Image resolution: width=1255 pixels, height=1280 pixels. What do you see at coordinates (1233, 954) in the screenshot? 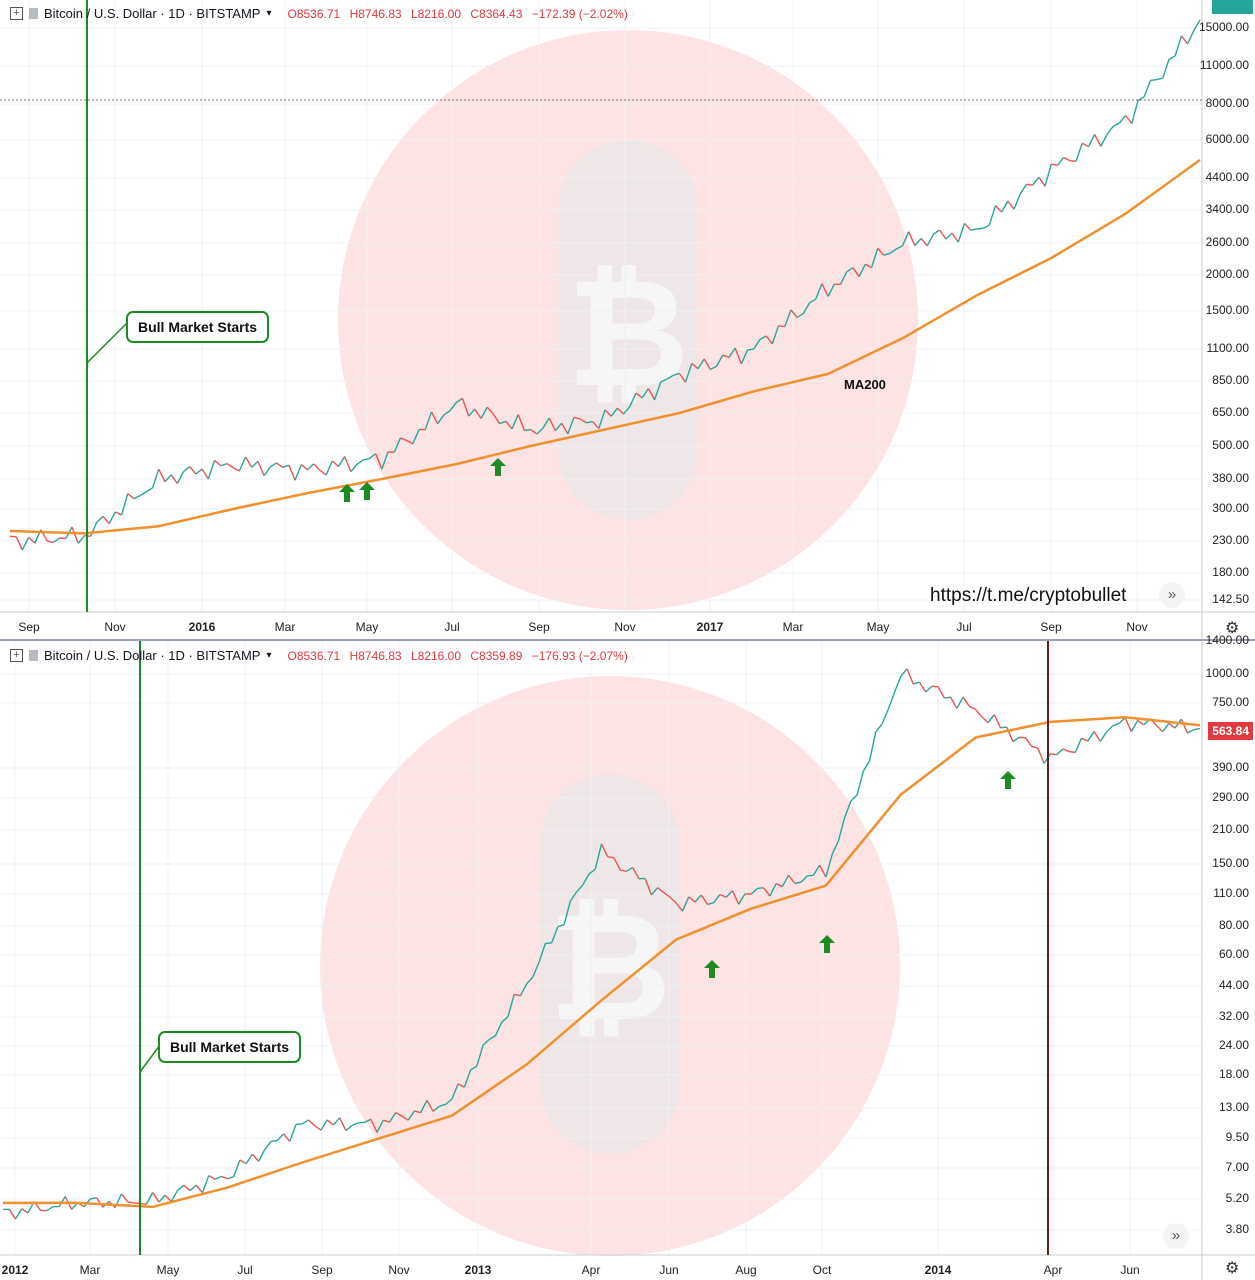
I see `y-tick-label: 60.00` at bounding box center [1233, 954].